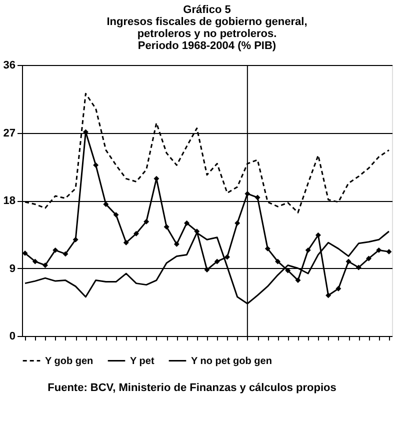 The image size is (409, 439). Describe the element at coordinates (9, 133) in the screenshot. I see `y-tick-label: 27` at that location.